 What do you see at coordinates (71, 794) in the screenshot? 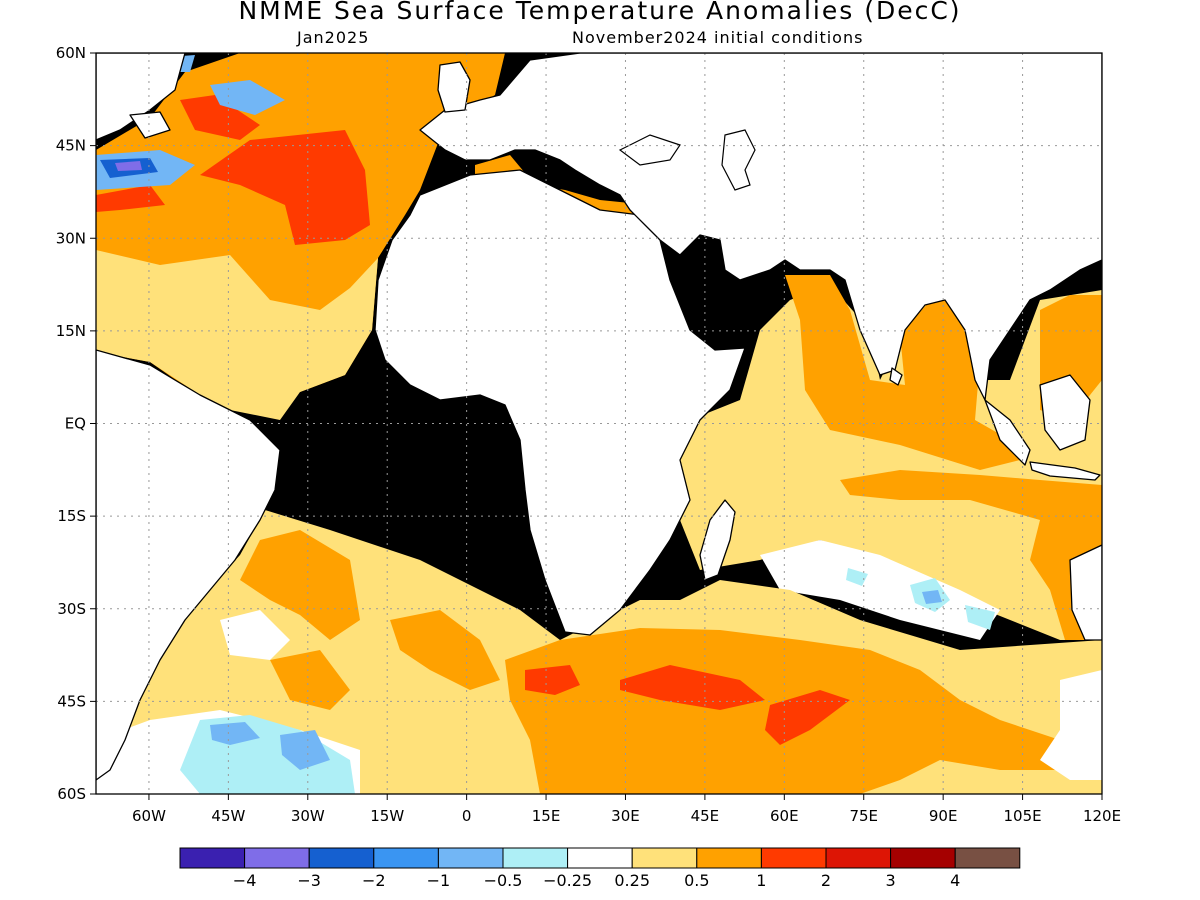
I see `lat-tick-label: 60S` at bounding box center [71, 794].